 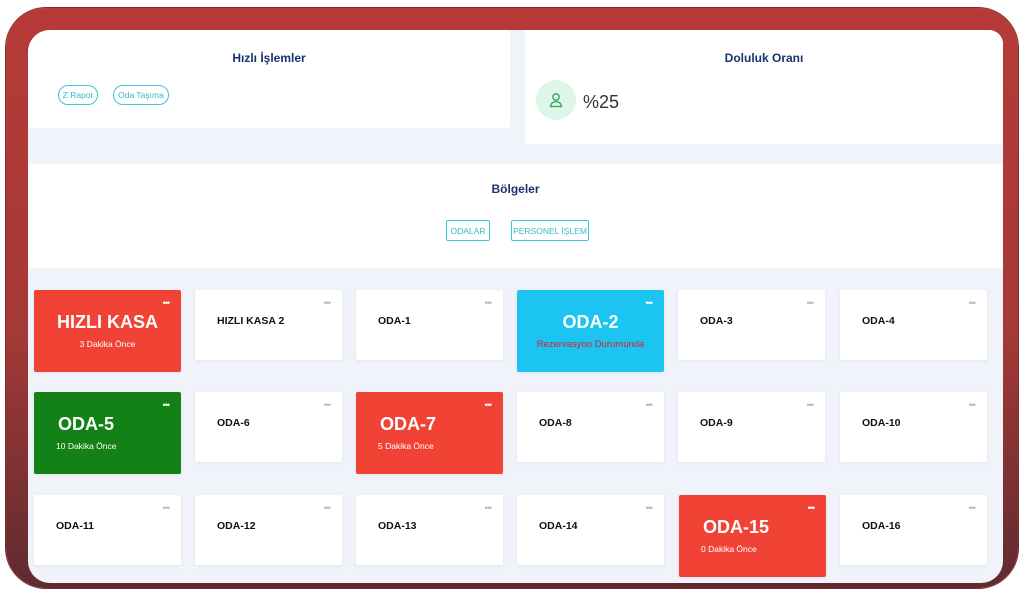 I want to click on room-card-oda-6: ODA-6 •••, so click(x=268, y=427).